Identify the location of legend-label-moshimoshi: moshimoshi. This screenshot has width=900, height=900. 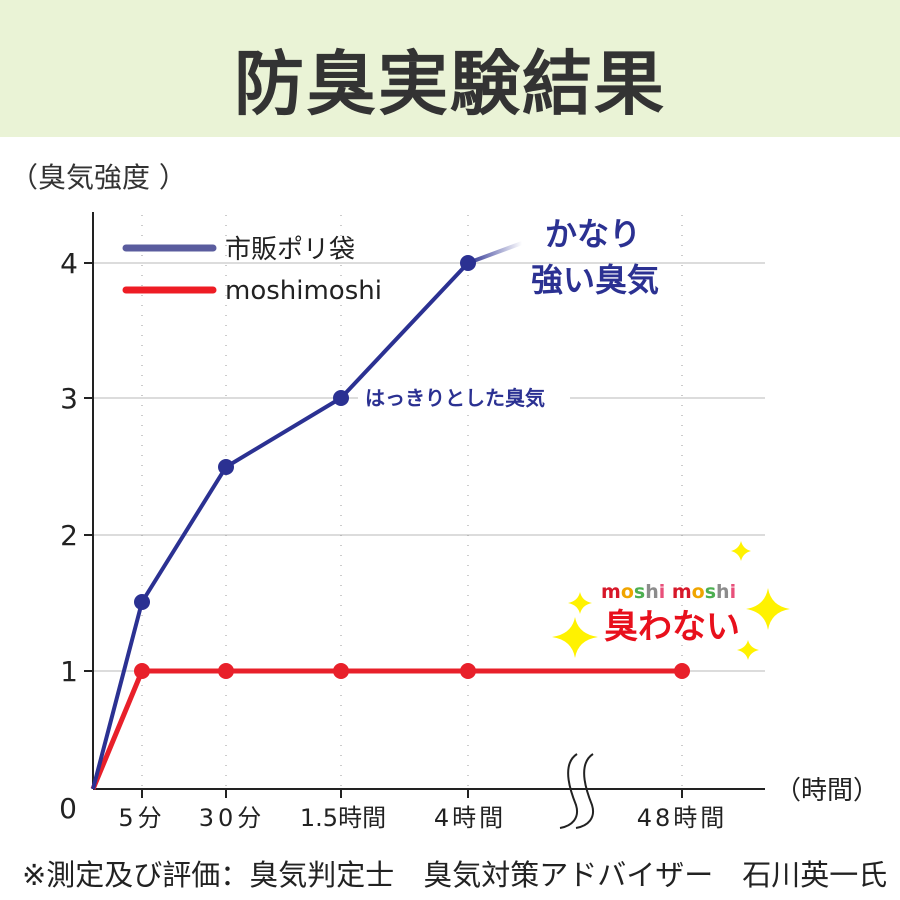
(303, 291).